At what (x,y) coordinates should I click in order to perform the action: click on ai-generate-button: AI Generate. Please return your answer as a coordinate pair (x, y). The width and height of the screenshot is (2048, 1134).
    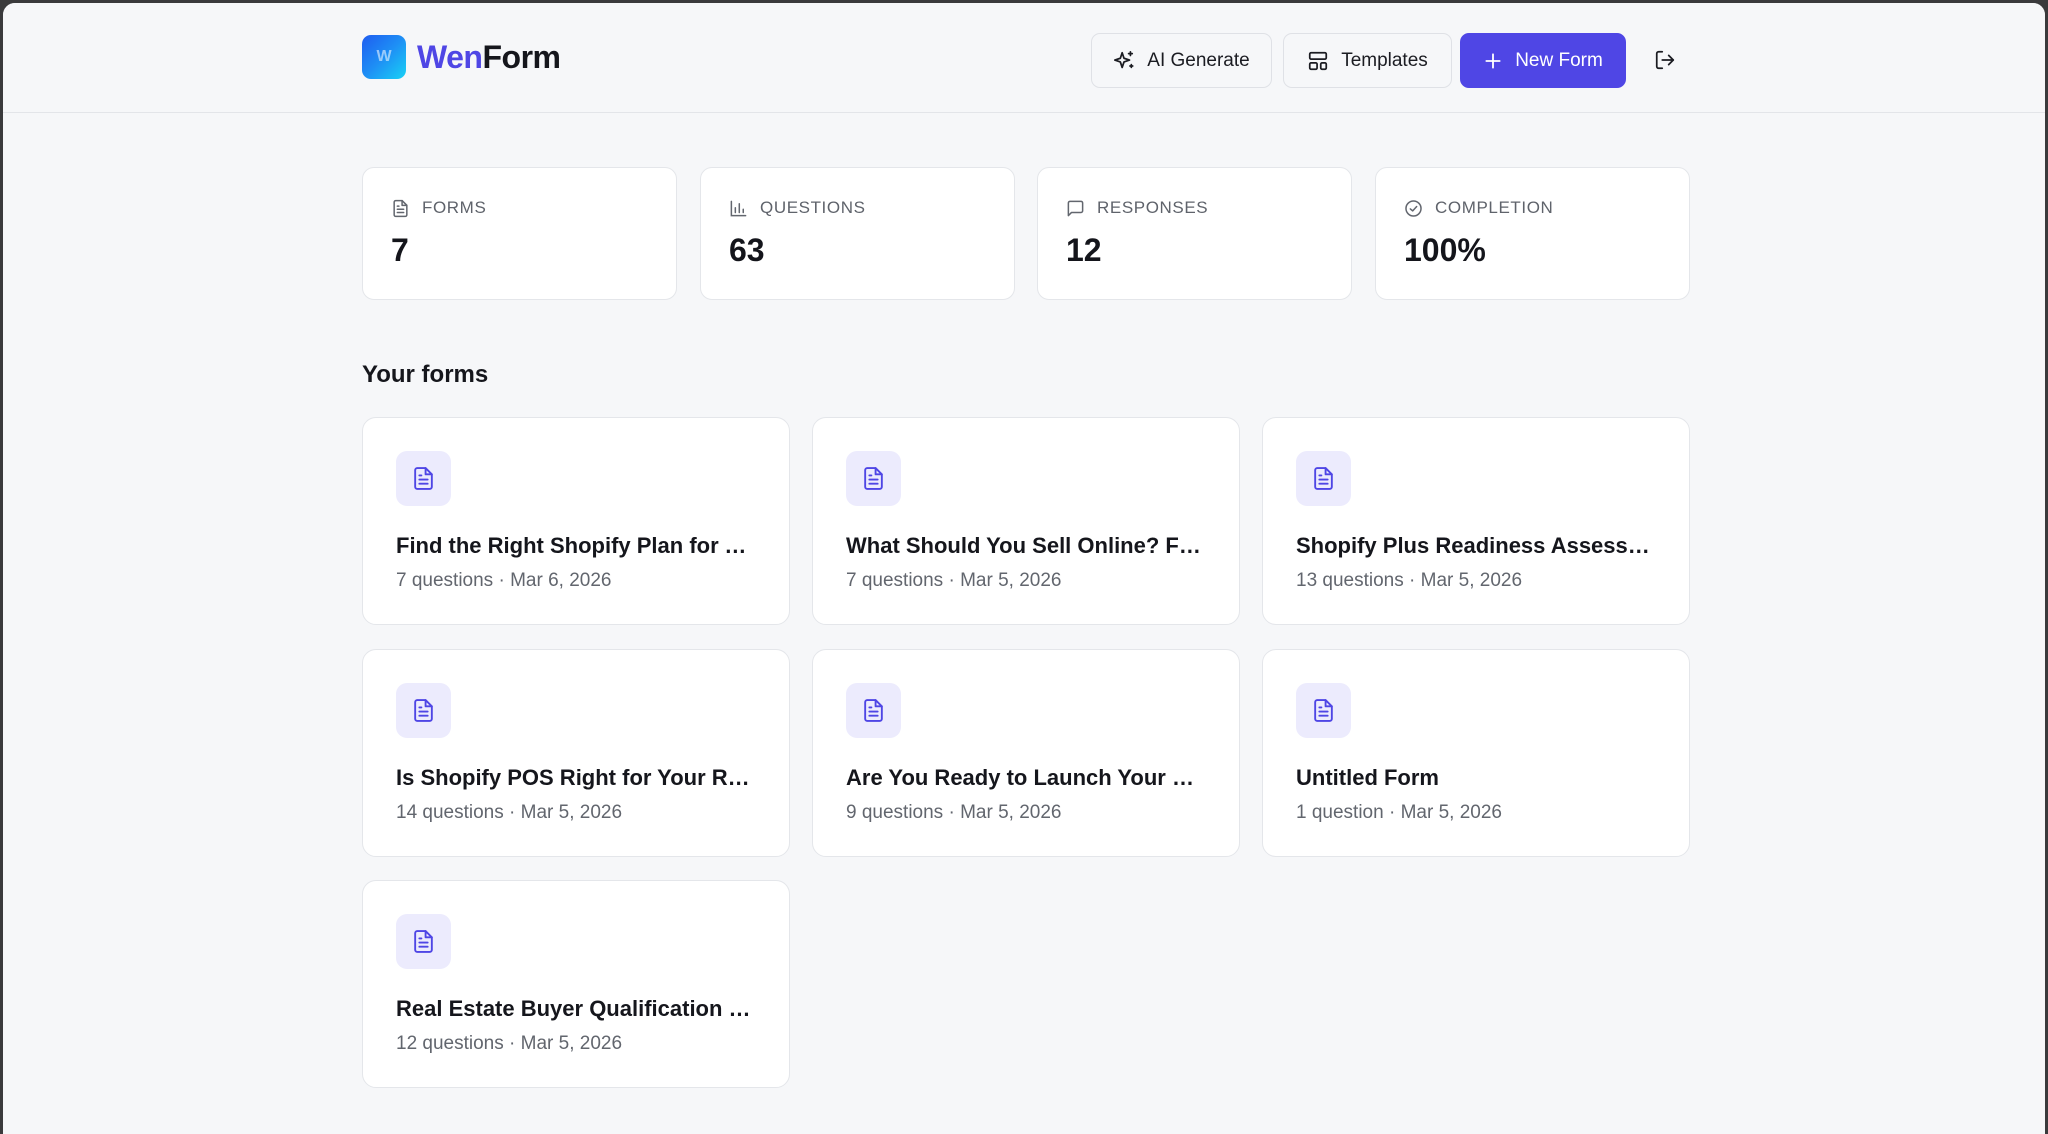
    Looking at the image, I should click on (1181, 60).